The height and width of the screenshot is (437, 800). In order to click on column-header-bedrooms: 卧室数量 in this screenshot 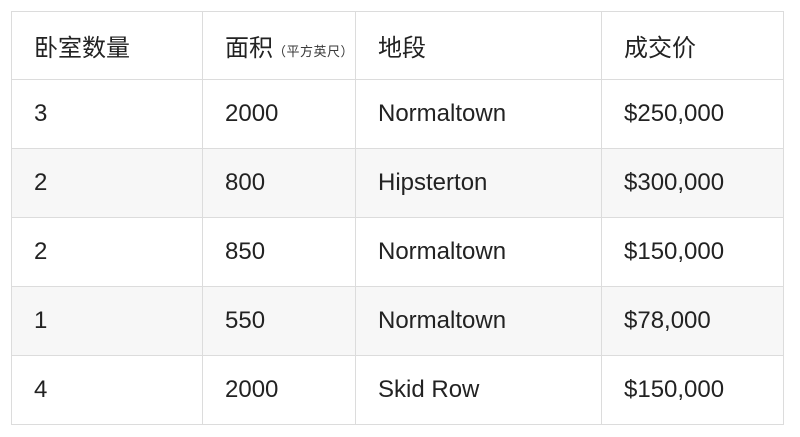, I will do `click(107, 45)`.